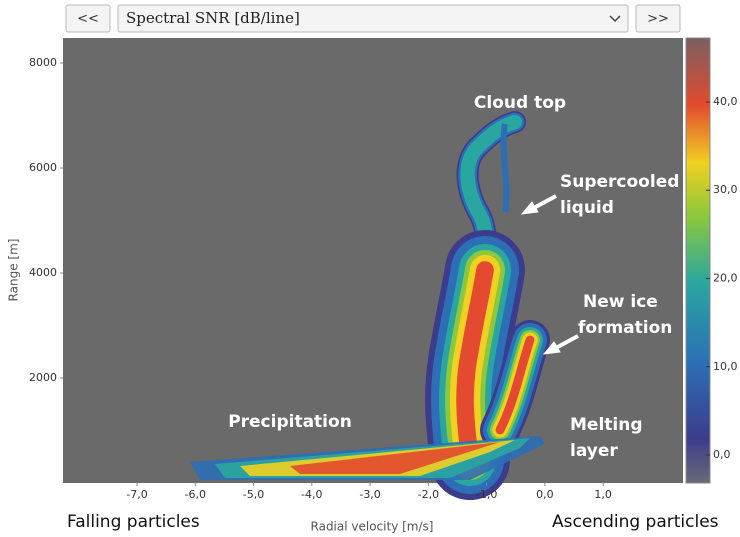 The image size is (740, 537). What do you see at coordinates (625, 328) in the screenshot?
I see `annotation: formation` at bounding box center [625, 328].